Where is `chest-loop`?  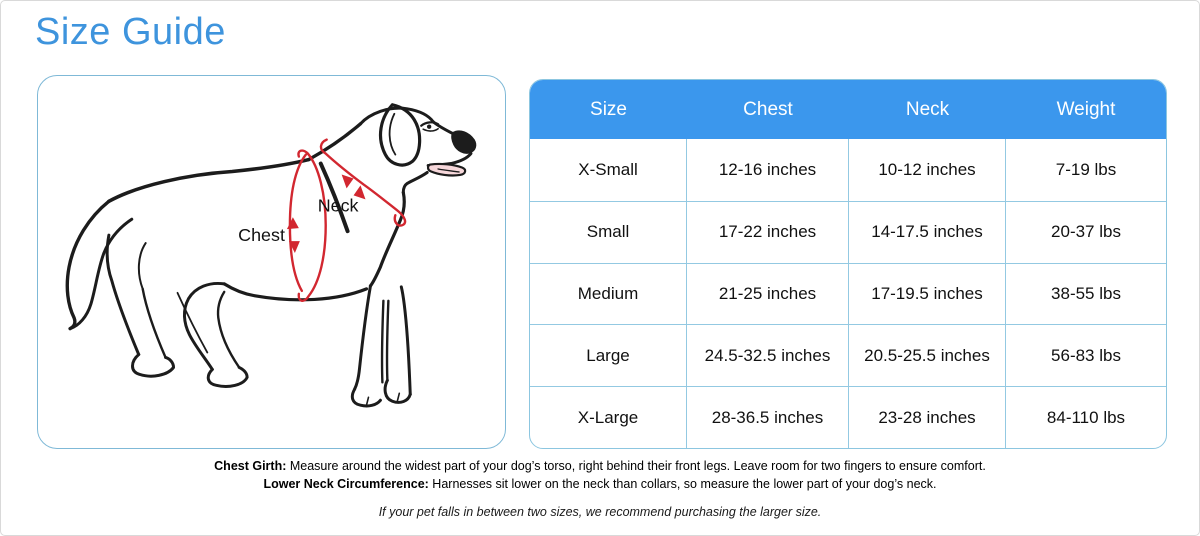
chest-loop is located at coordinates (312, 227).